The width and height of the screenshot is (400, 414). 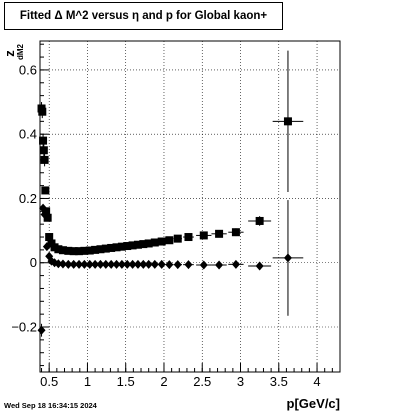 I want to click on x-tick-label: 3, so click(x=240, y=381).